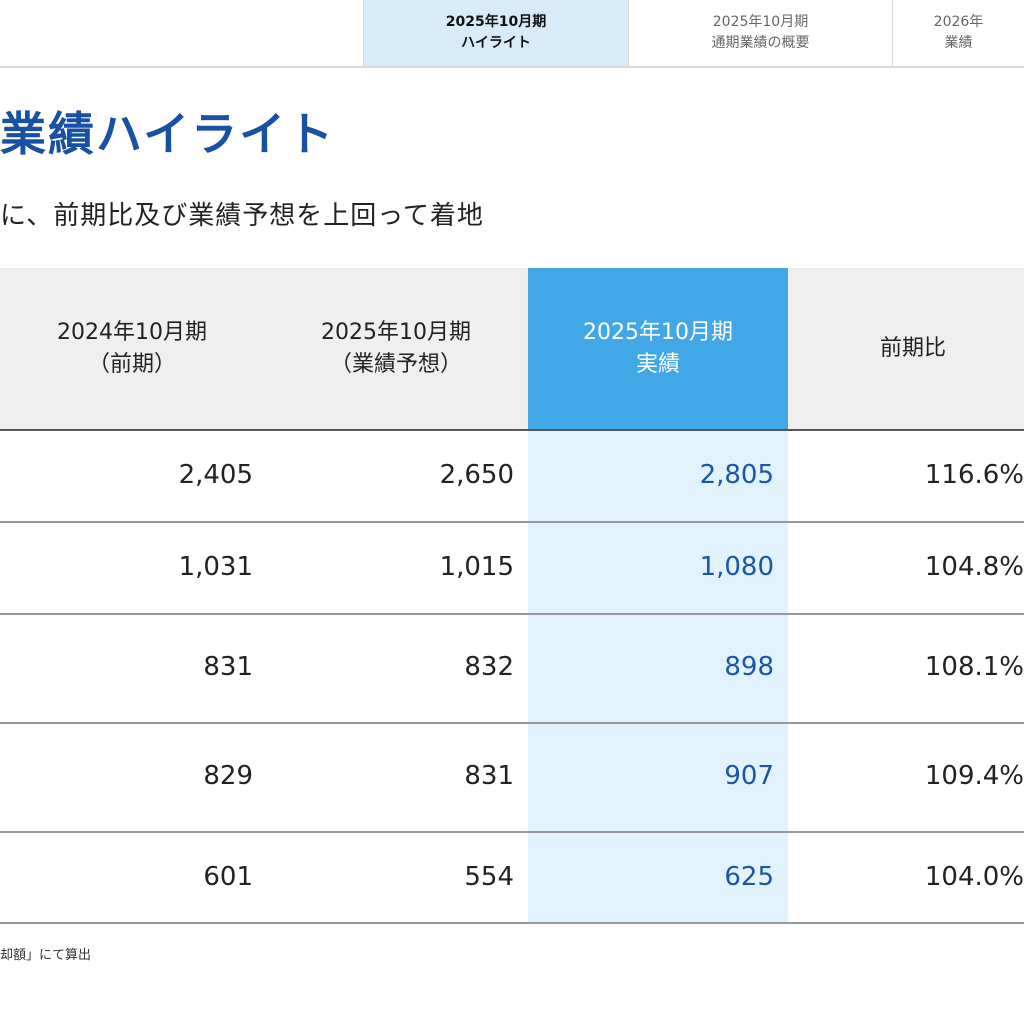 The width and height of the screenshot is (1024, 1024). What do you see at coordinates (958, 22) in the screenshot?
I see `tab-label-line1: 2026年` at bounding box center [958, 22].